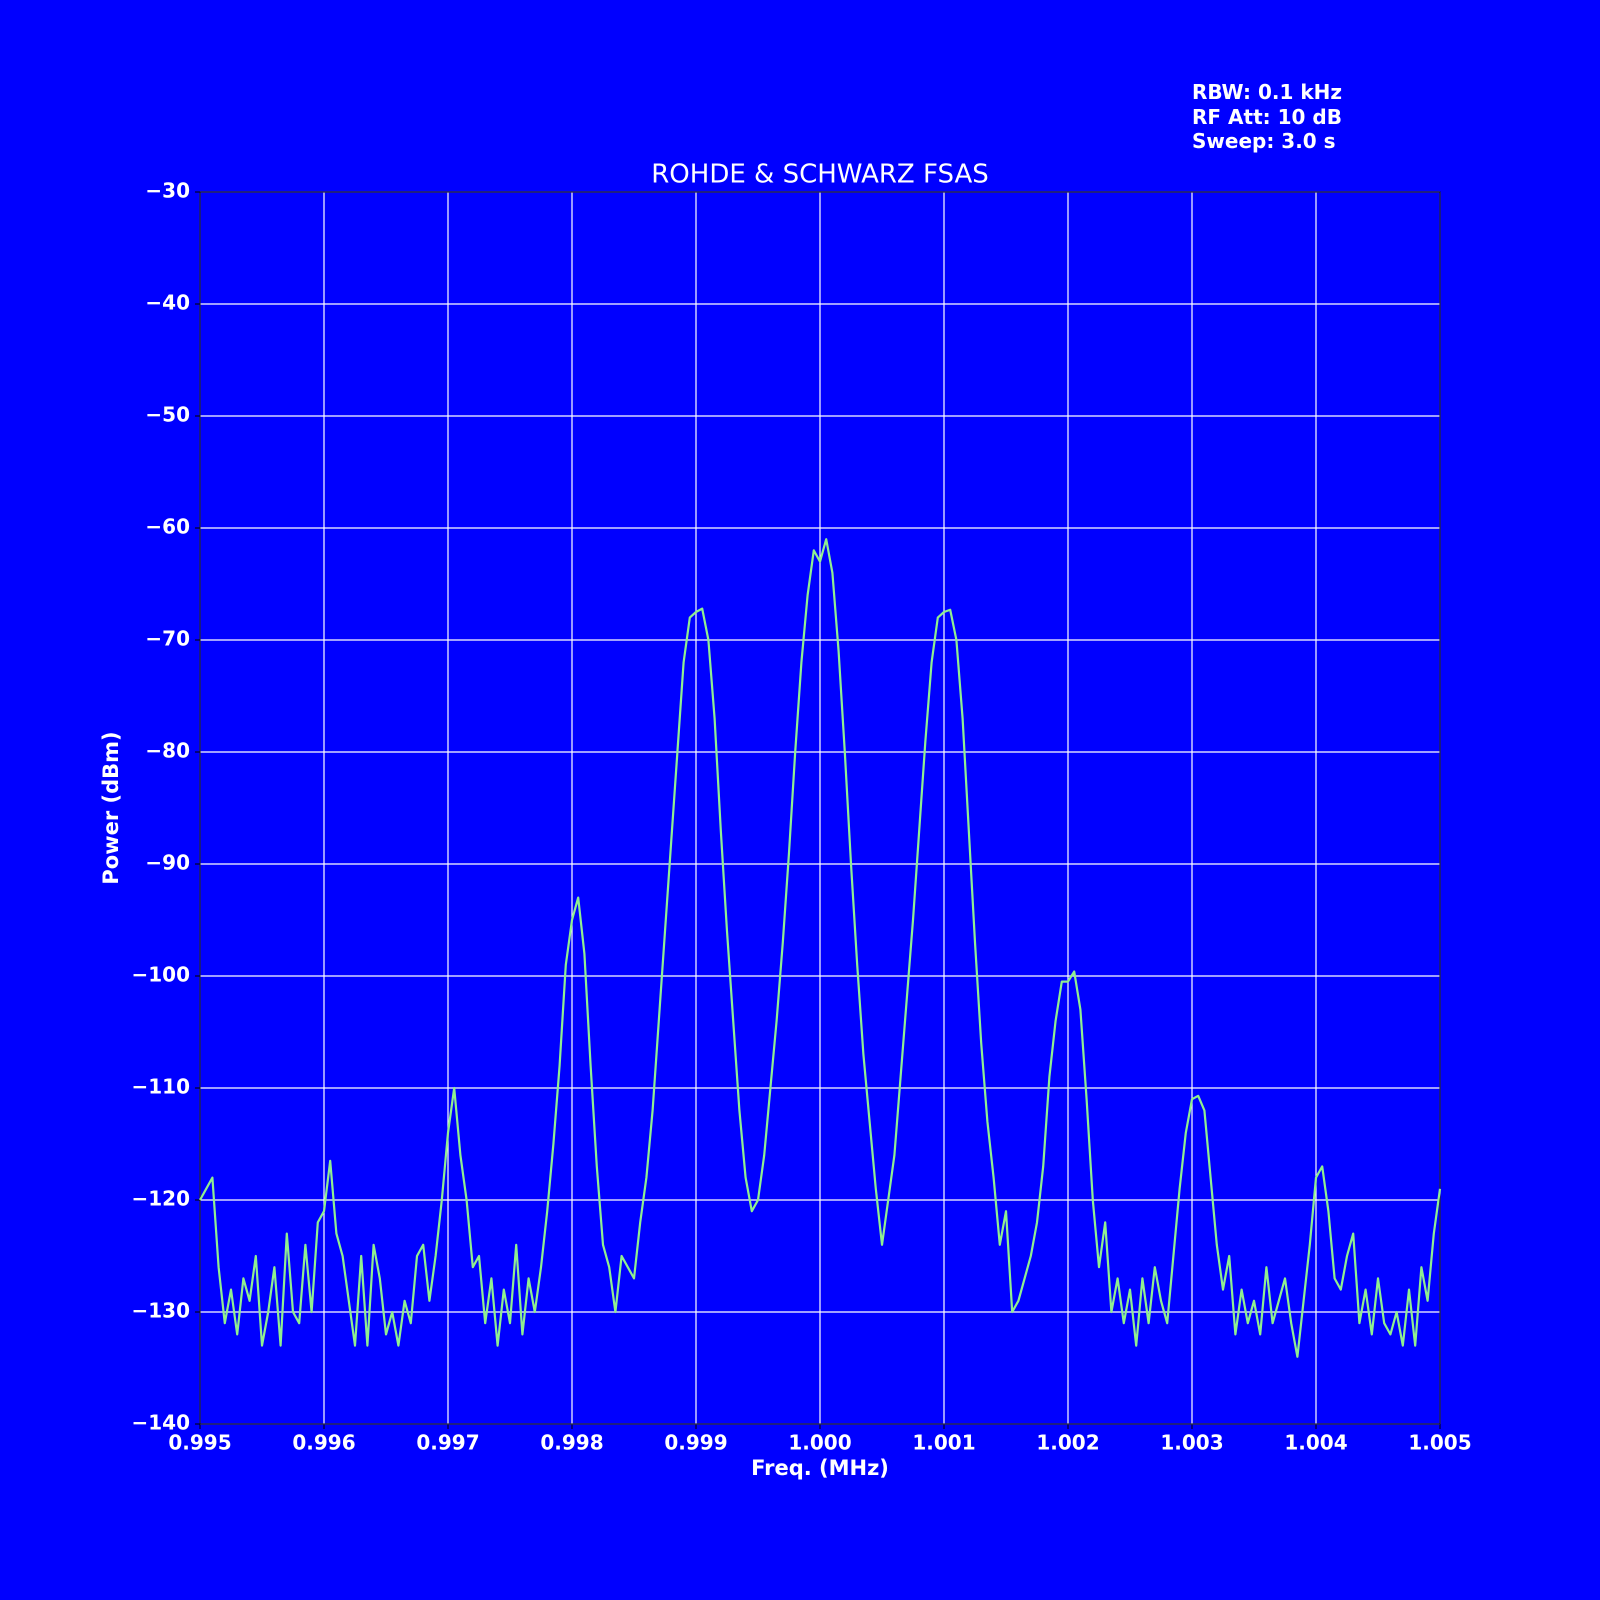 This screenshot has width=1600, height=1600. What do you see at coordinates (167, 527) in the screenshot?
I see `y-tick-label: −60` at bounding box center [167, 527].